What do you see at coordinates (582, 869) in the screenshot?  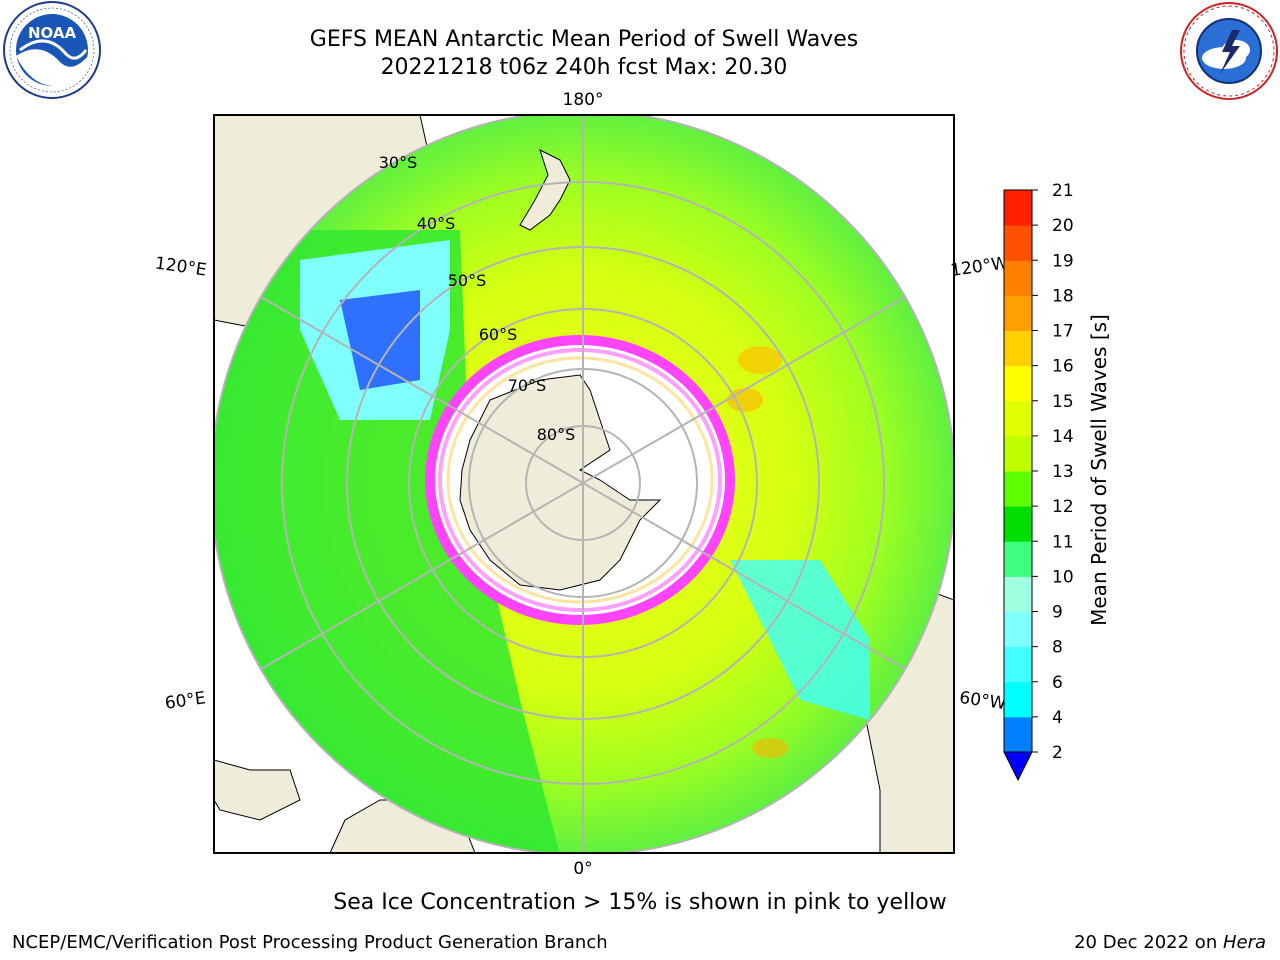 I see `lon-label-0: 0°` at bounding box center [582, 869].